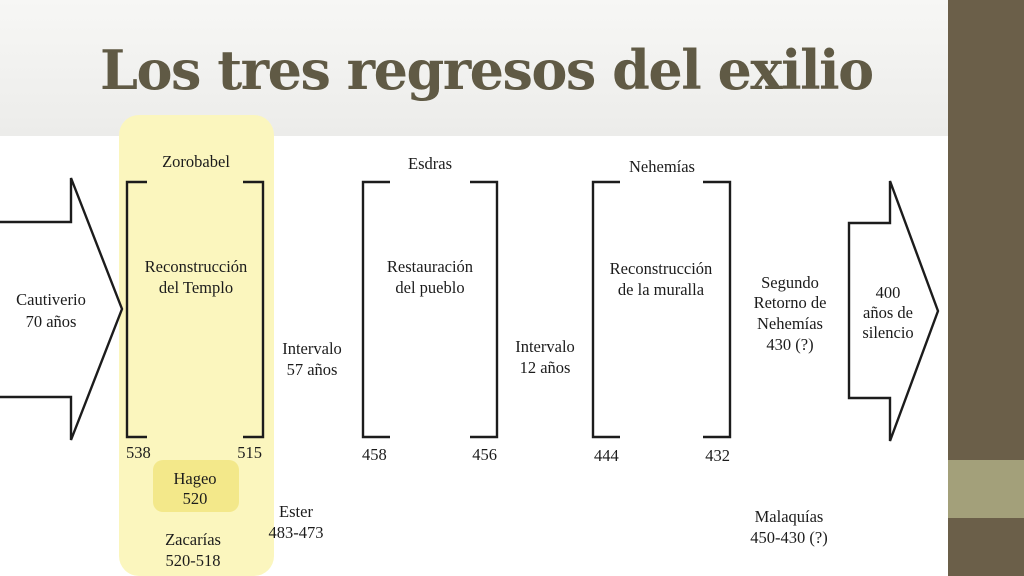  What do you see at coordinates (986, 489) in the screenshot?
I see `side-accent` at bounding box center [986, 489].